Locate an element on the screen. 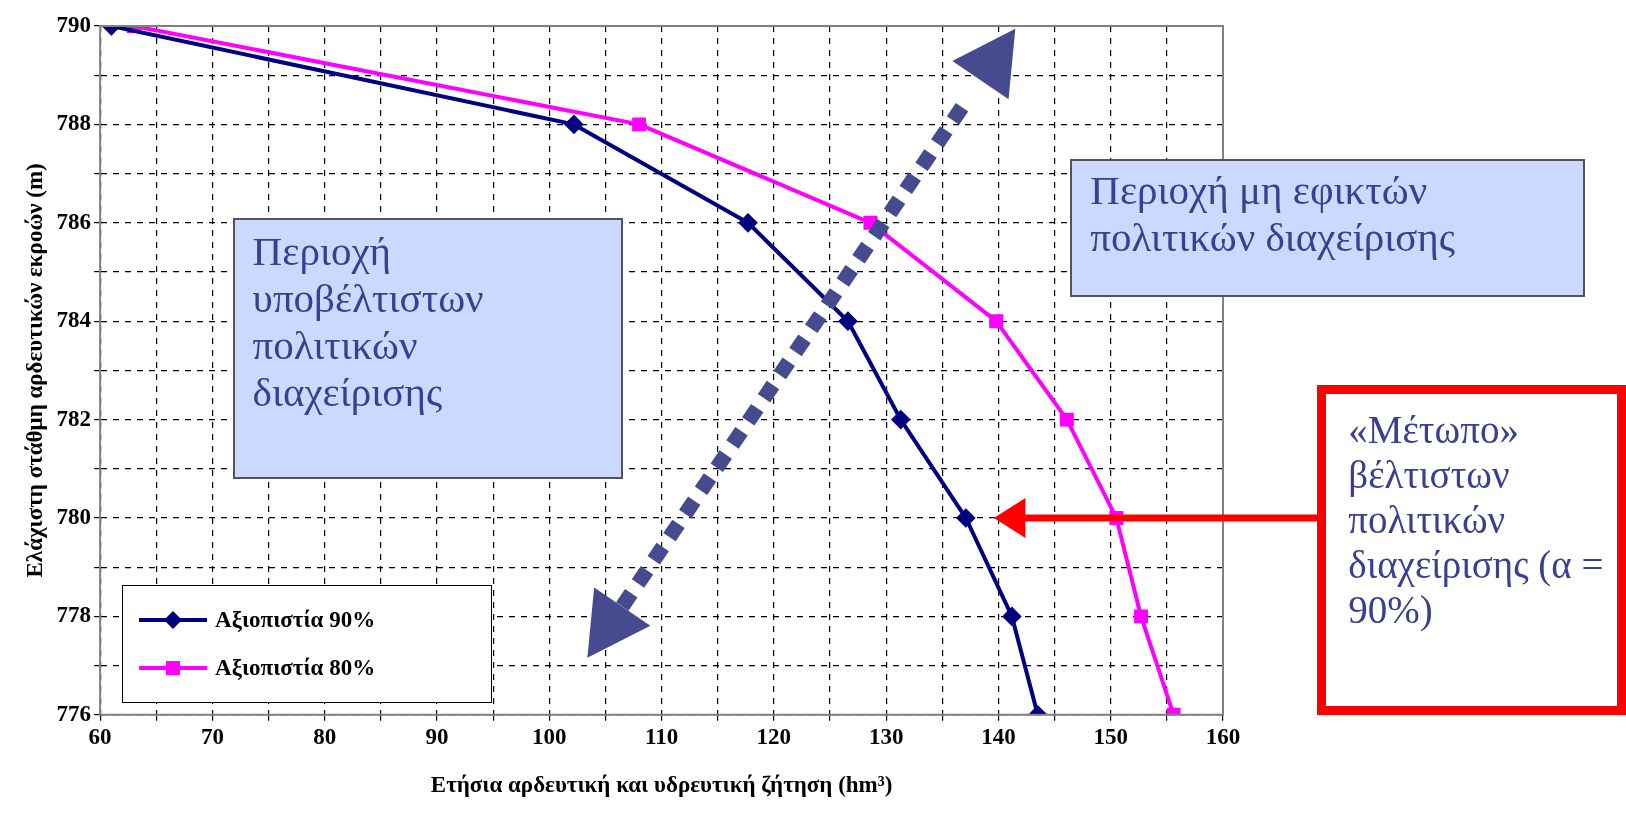 The height and width of the screenshot is (815, 1626). y-tick-label: 776 is located at coordinates (74, 713).